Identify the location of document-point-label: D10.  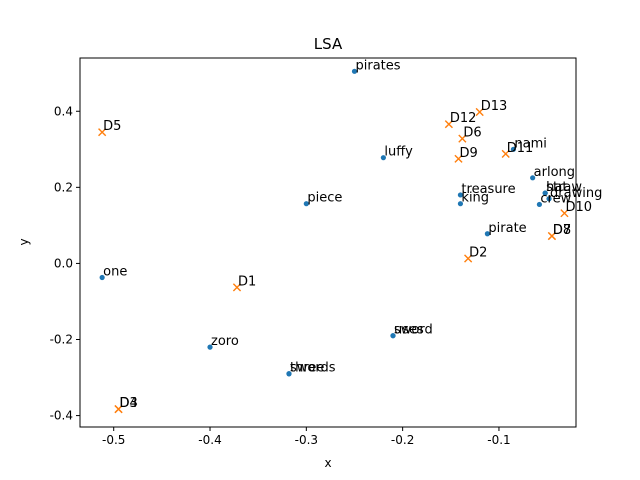
(578, 207).